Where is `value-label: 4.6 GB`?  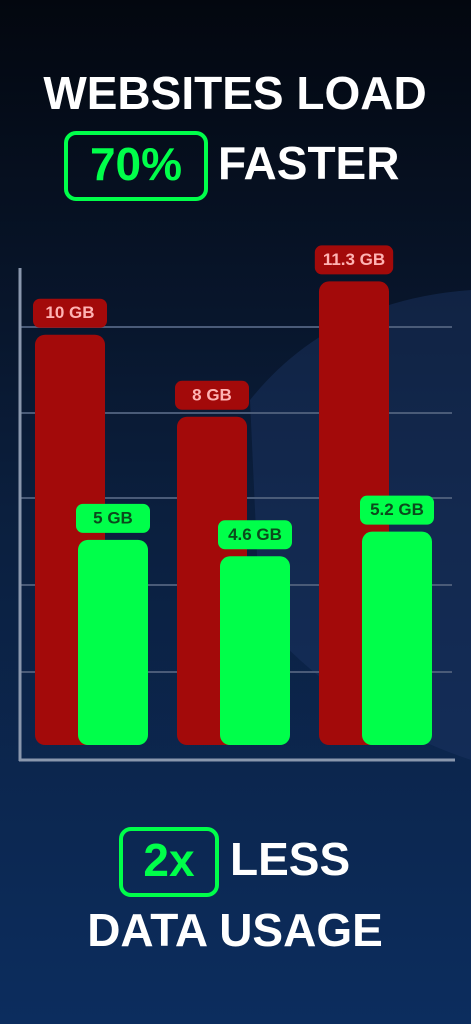 value-label: 4.6 GB is located at coordinates (255, 534).